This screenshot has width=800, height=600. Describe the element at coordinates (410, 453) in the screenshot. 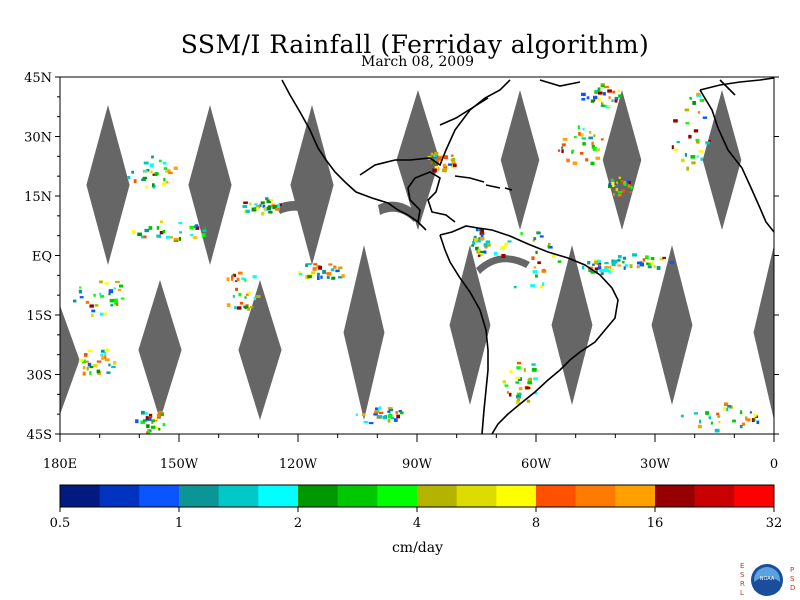

I see `lon-axis: 180E 150W 120W 90W 60W 30W 0` at that location.